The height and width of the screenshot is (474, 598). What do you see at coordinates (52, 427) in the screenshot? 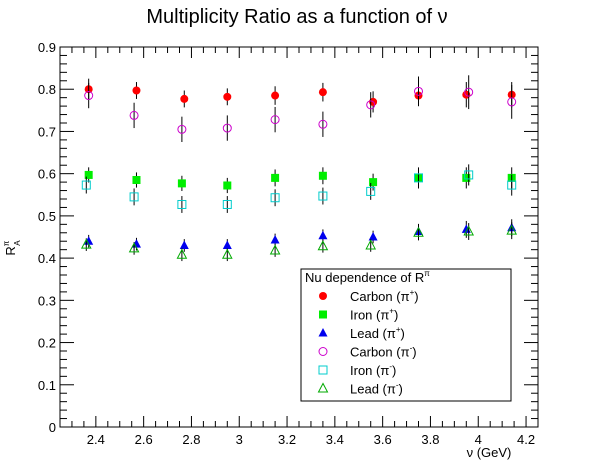
I see `y-tick-label: 0` at bounding box center [52, 427].